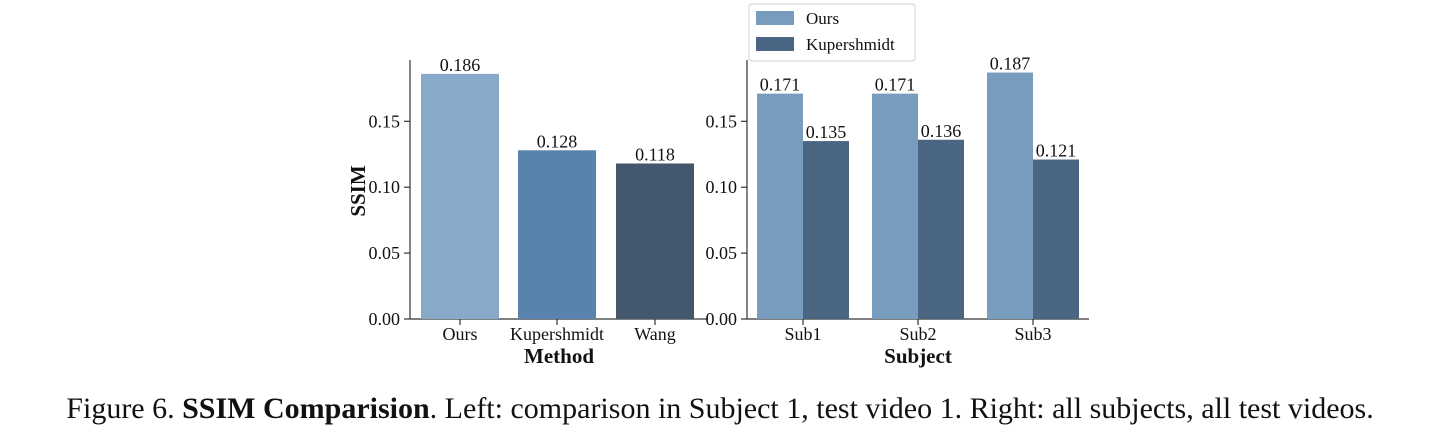 The width and height of the screenshot is (1440, 438). What do you see at coordinates (557, 141) in the screenshot?
I see `bar-value-label: 0.128` at bounding box center [557, 141].